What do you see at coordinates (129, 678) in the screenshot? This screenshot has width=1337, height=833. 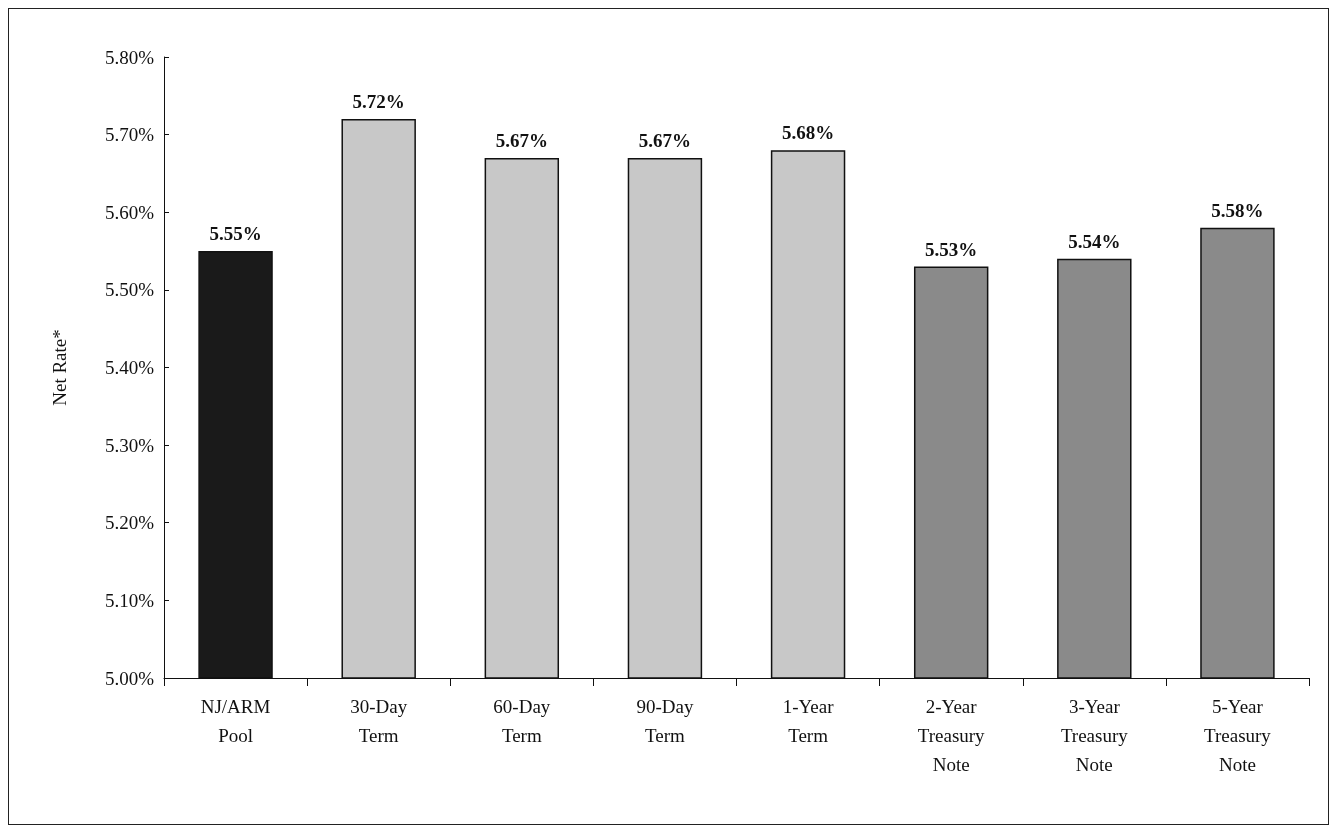 I see `y-tick-label: 5.00%` at bounding box center [129, 678].